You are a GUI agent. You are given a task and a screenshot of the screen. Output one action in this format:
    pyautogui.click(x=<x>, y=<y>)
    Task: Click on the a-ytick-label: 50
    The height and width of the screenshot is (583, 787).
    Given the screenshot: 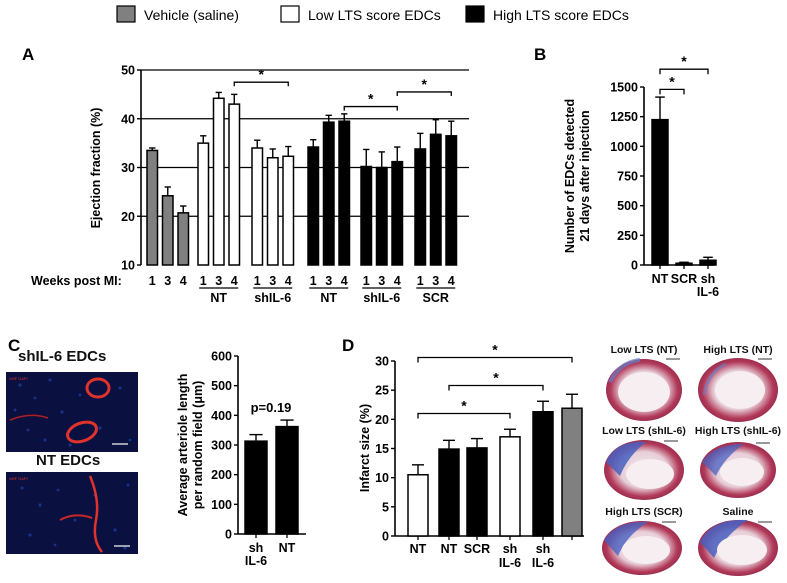 What is the action you would take?
    pyautogui.click(x=128, y=71)
    